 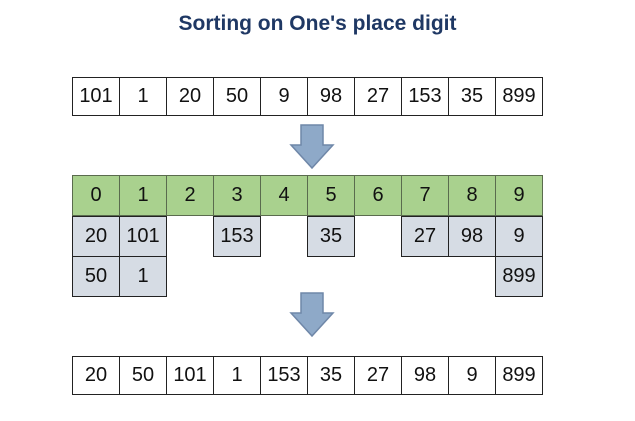 What do you see at coordinates (378, 375) in the screenshot?
I see `output-cell: 27` at bounding box center [378, 375].